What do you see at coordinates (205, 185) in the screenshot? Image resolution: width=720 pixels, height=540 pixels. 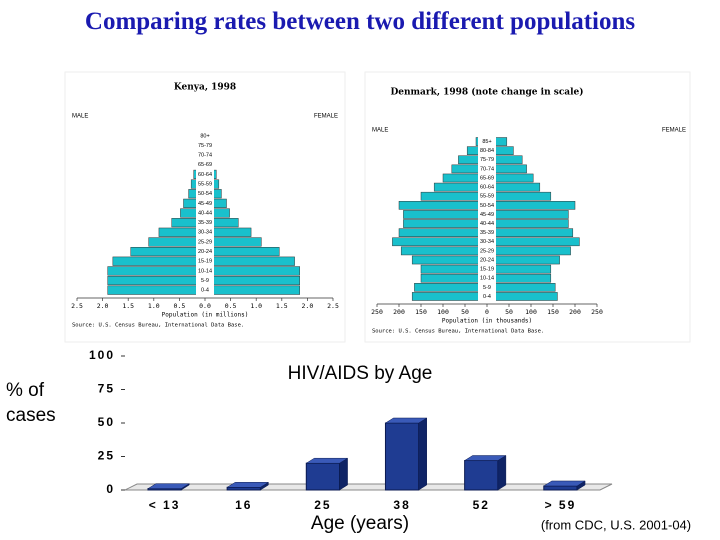 I see `age-label: 55-59` at bounding box center [205, 185].